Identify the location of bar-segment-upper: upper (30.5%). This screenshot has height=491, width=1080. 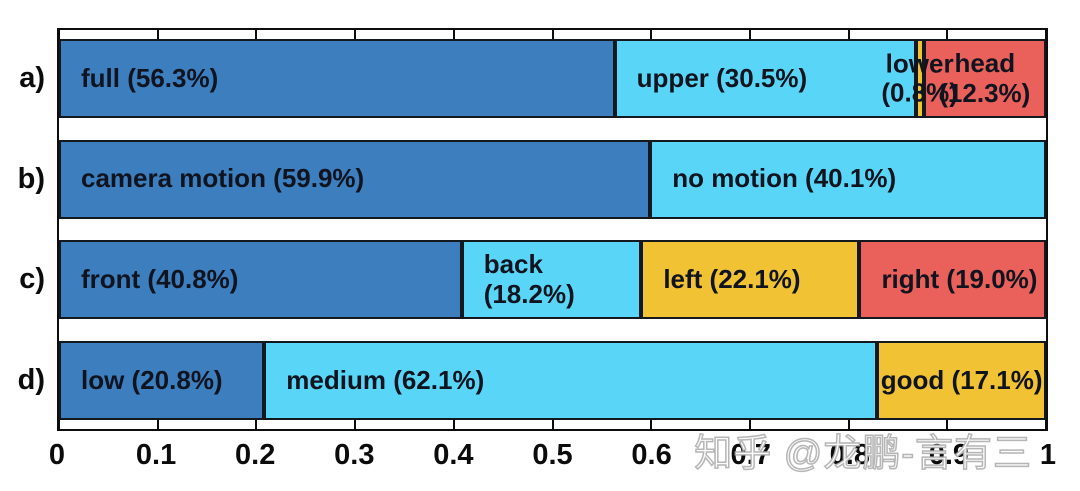
(765, 78).